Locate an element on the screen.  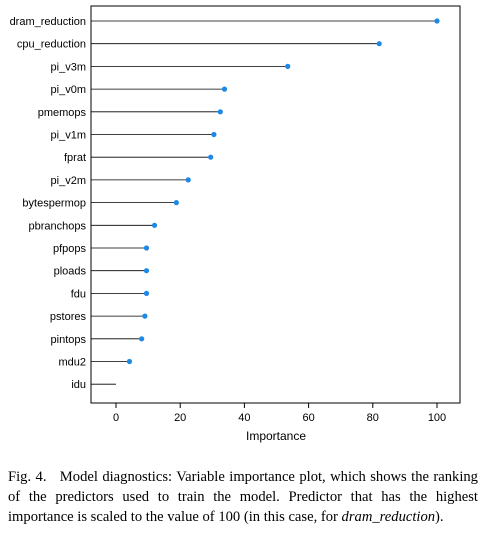
caption-emphasis: dram_reduction is located at coordinates (388, 517).